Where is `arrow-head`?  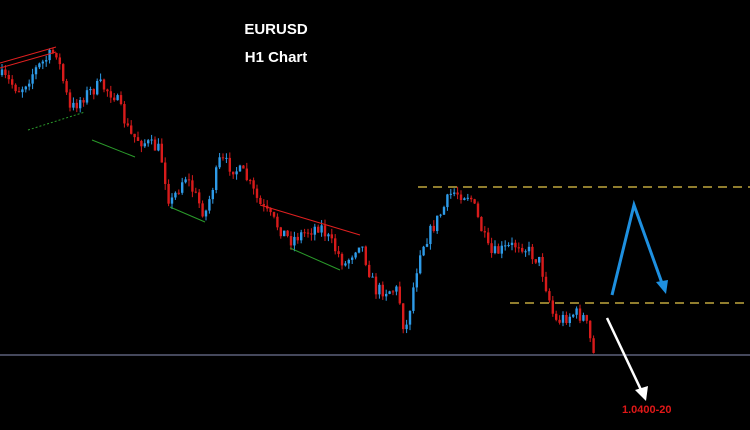 arrow-head is located at coordinates (662, 287).